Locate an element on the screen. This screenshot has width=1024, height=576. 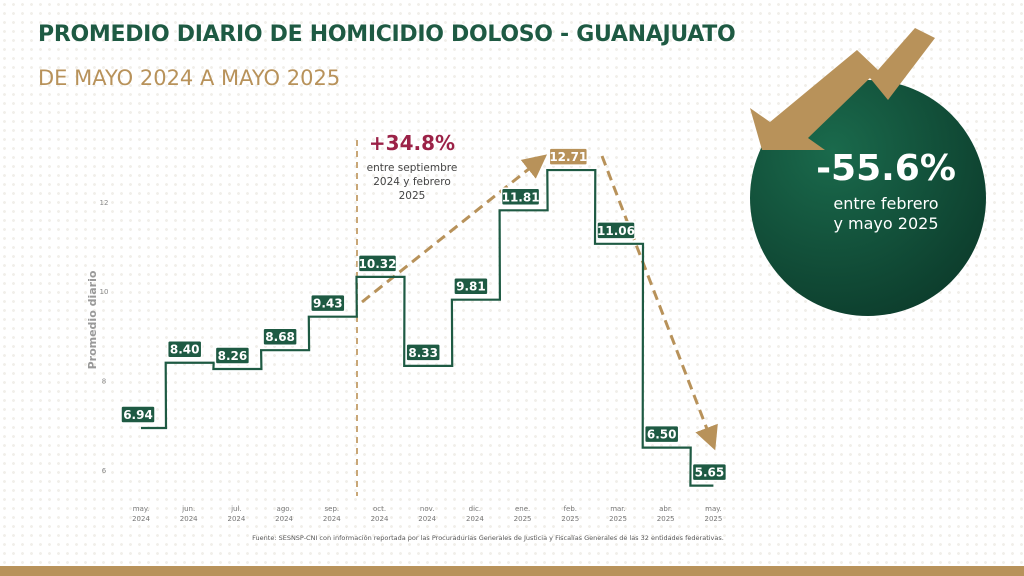
data-label: 11.81 is located at coordinates (520, 197).